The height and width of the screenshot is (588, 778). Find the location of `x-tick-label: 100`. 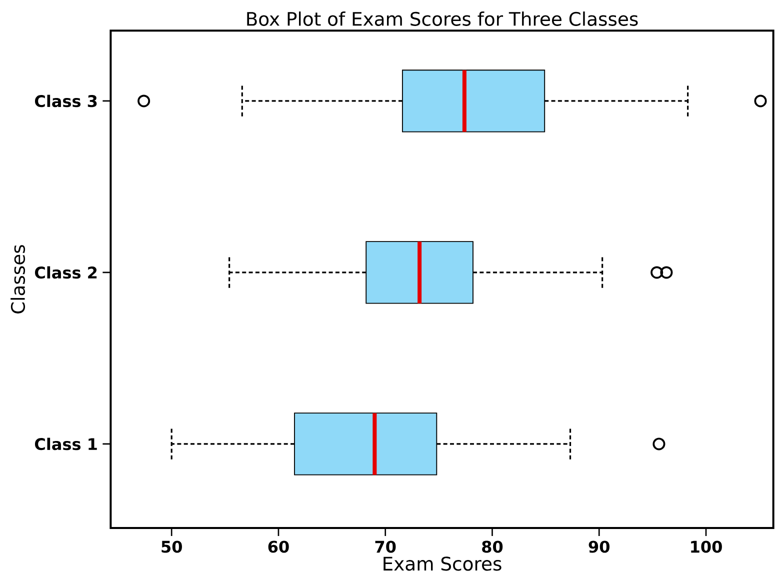

x-tick-label: 100 is located at coordinates (706, 546).